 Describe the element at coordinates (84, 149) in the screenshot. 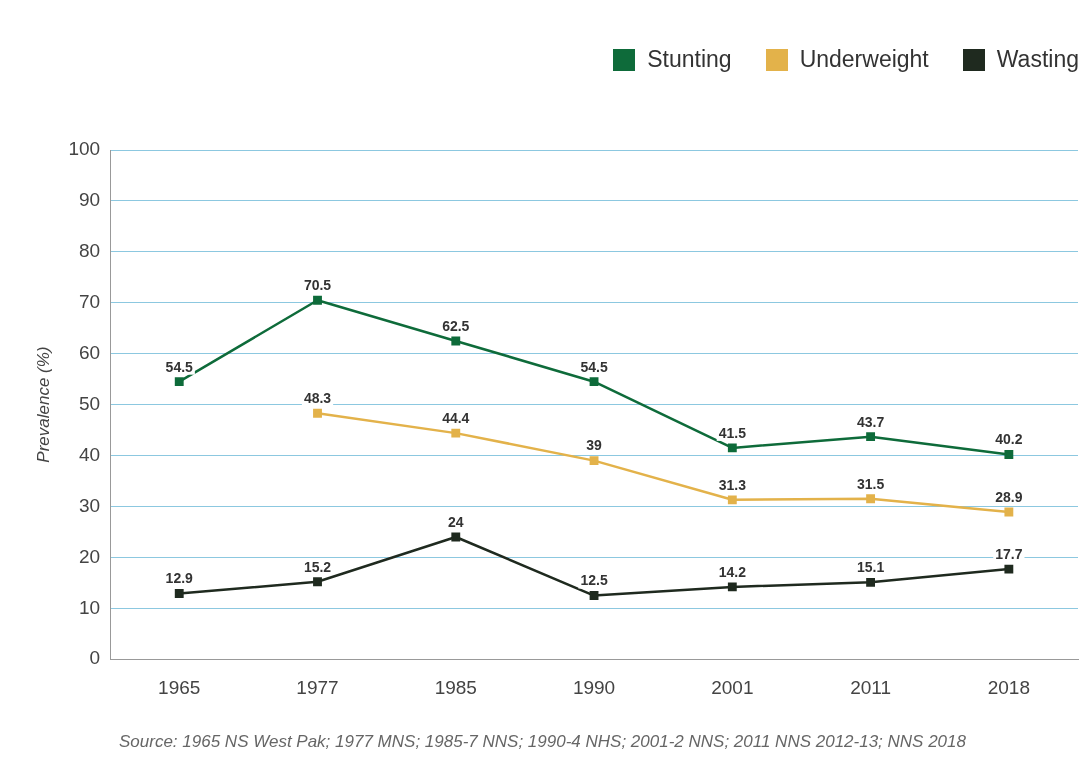

I see `y-tick-label: 100` at that location.